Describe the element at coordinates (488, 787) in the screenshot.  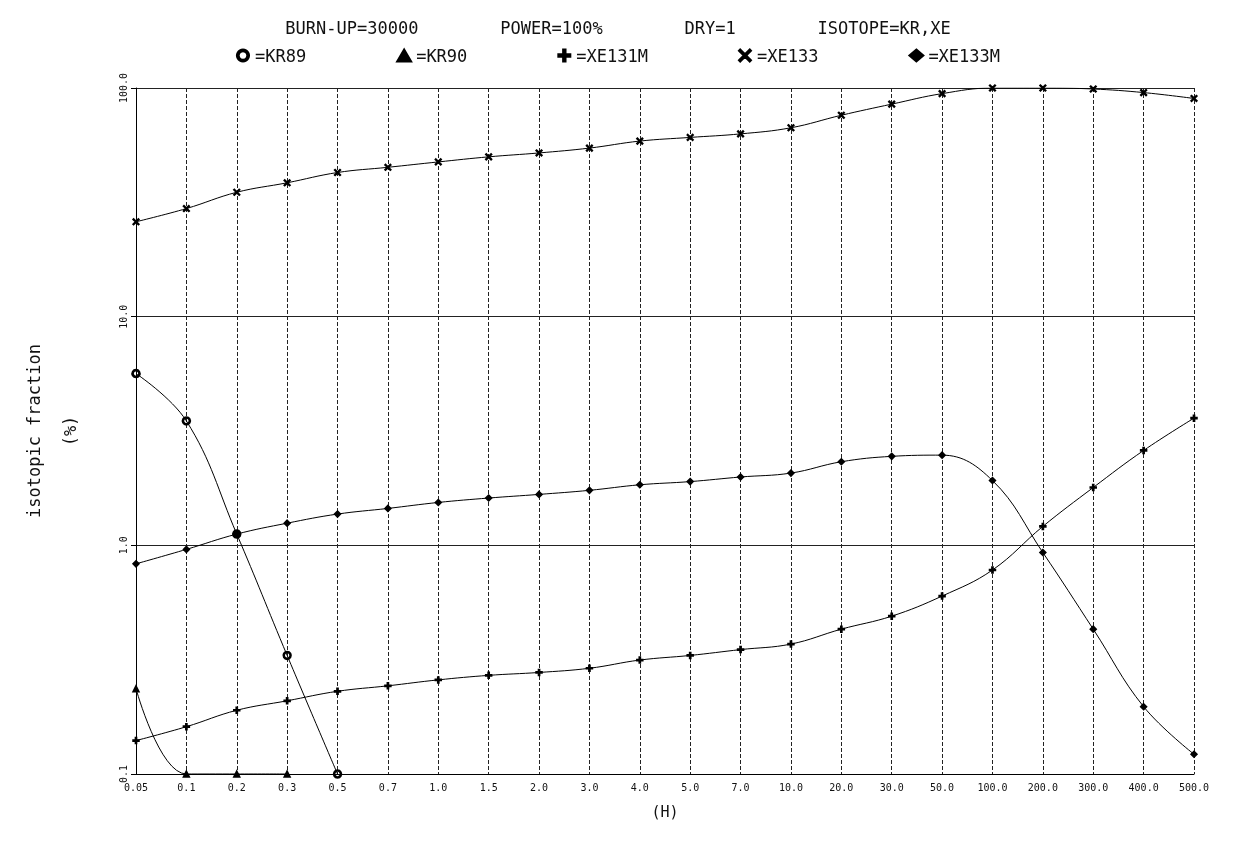
I see `x-tick-label: 1.5` at that location.